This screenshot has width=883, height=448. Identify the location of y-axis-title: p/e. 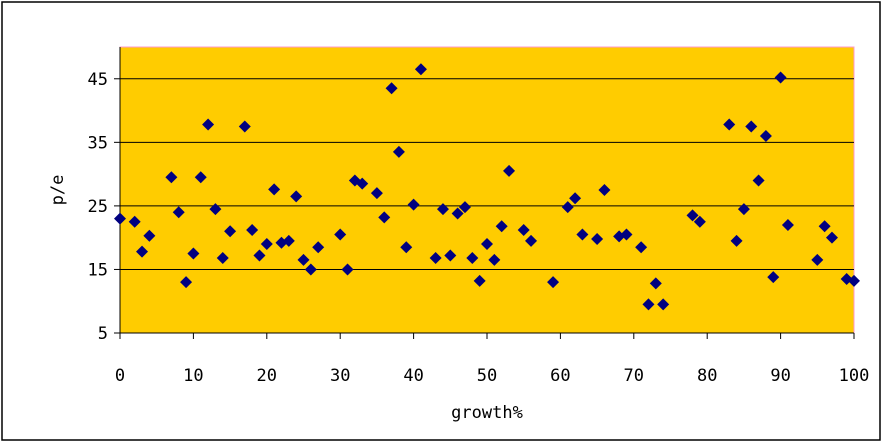
(58, 190).